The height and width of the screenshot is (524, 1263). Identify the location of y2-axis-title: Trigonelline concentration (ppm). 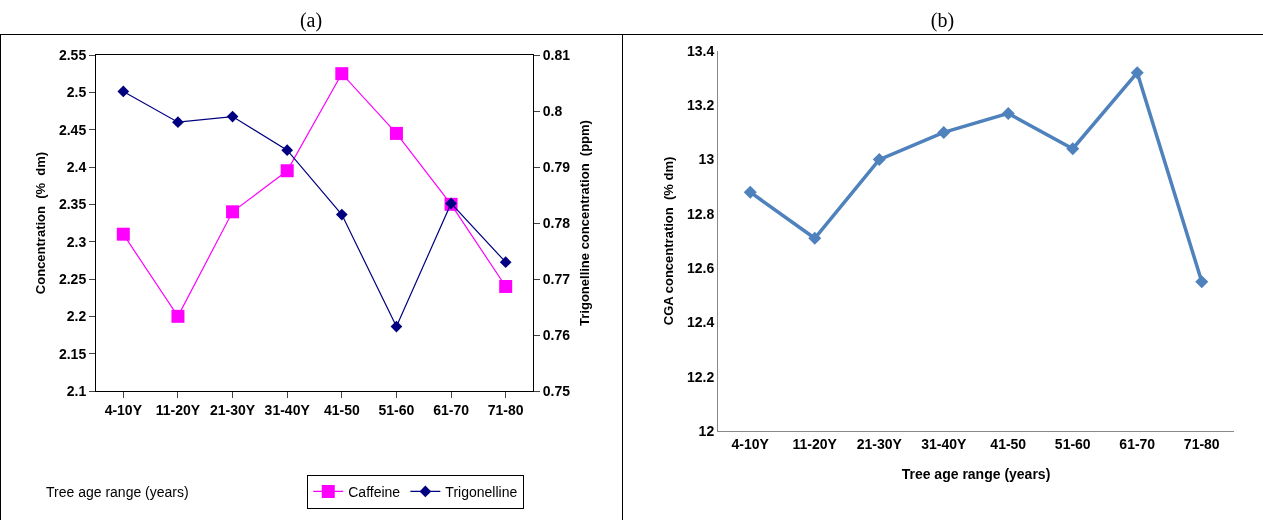
(584, 223).